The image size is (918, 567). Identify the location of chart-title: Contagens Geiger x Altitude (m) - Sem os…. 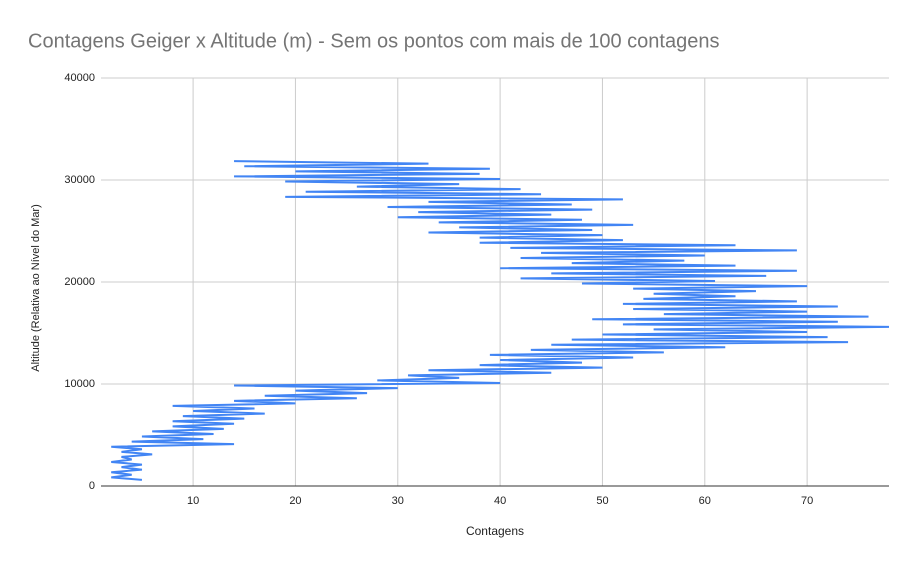
(373, 41).